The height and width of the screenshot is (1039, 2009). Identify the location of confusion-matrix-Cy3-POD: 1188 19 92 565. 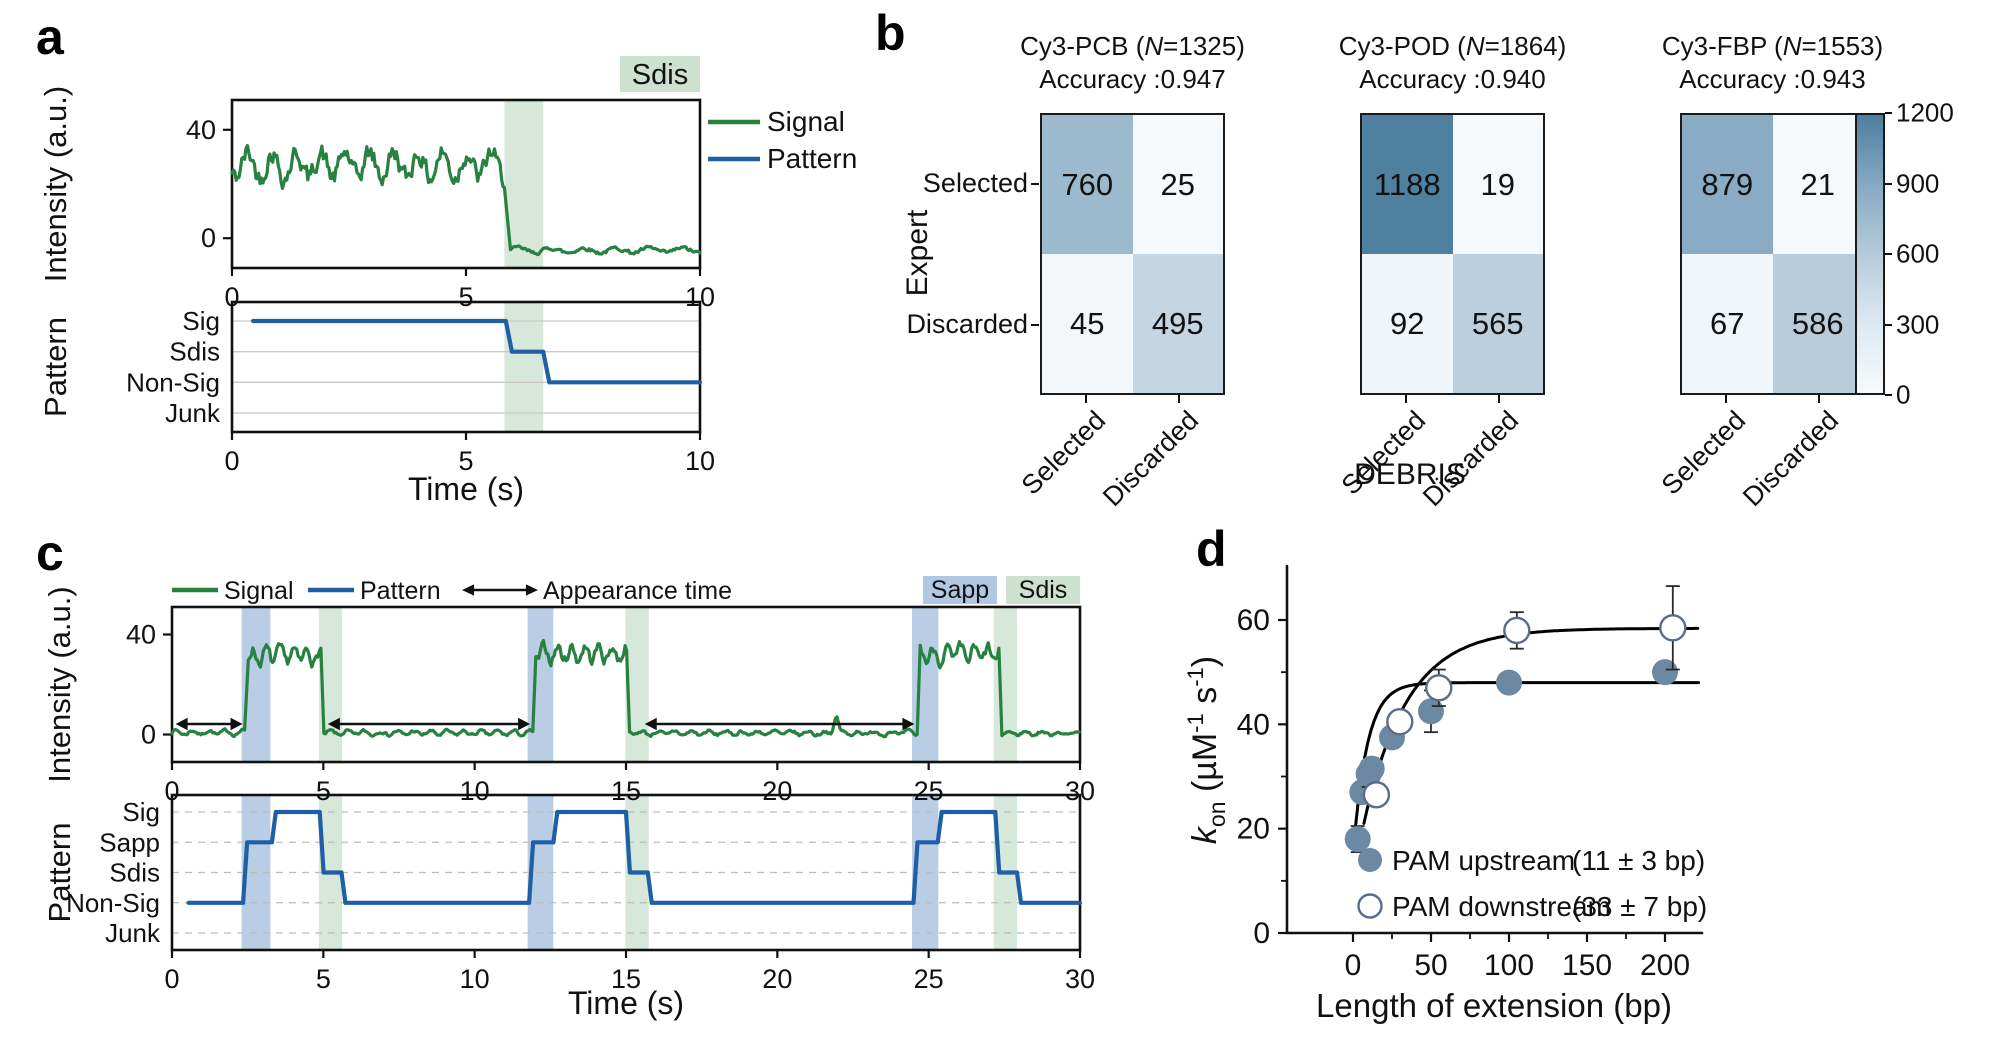
(1452, 254).